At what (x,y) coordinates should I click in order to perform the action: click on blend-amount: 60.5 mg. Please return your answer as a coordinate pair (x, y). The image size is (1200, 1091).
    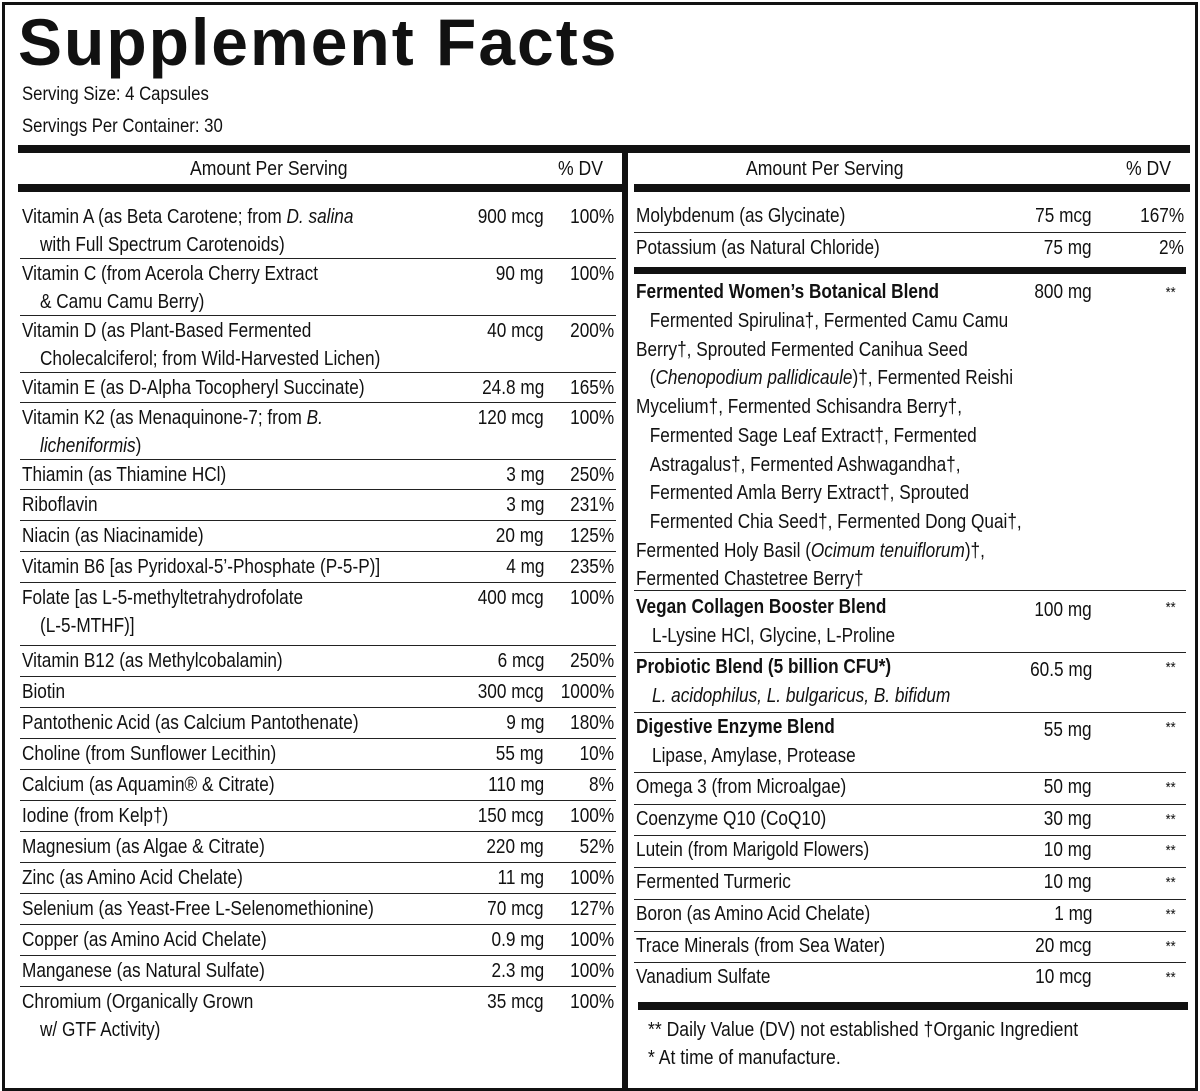
    Looking at the image, I should click on (1060, 670).